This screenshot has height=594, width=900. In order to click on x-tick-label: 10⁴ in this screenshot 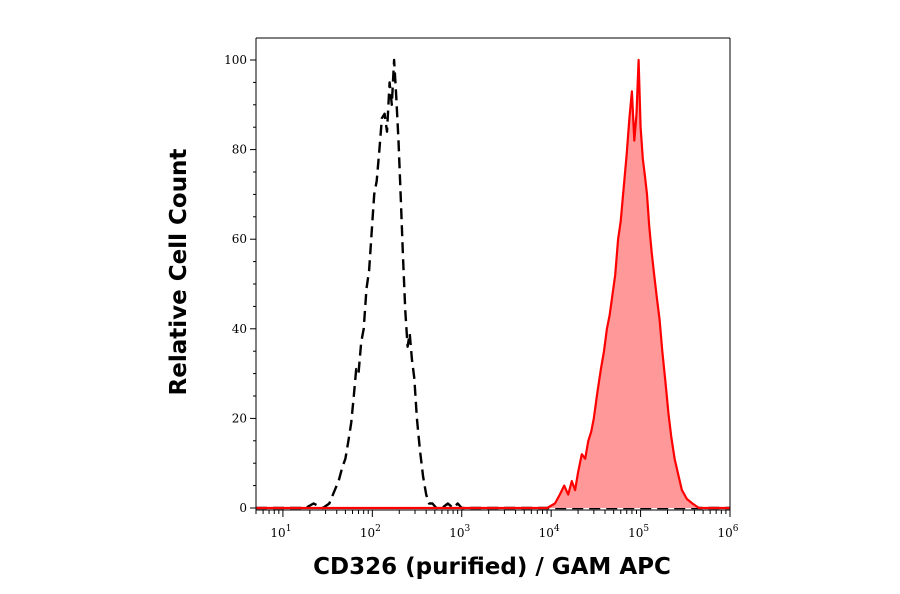, I will do `click(549, 532)`.